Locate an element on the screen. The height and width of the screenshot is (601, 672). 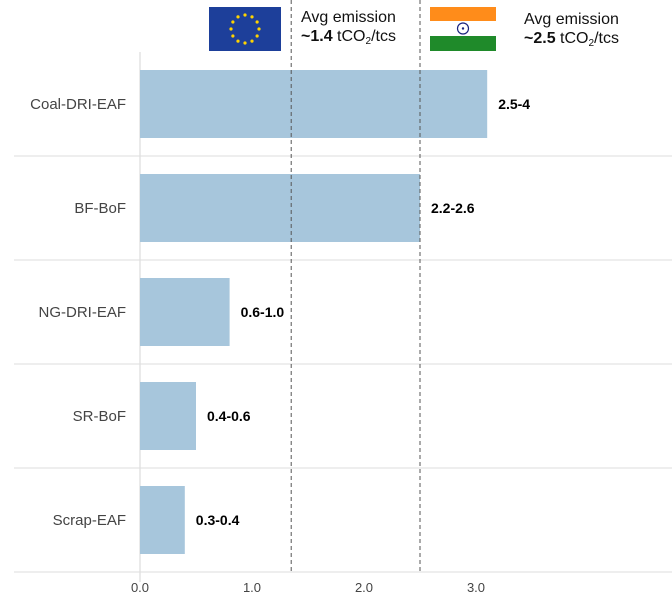
india-avg-value-line: ~2.5 tCO2/tcs is located at coordinates (571, 39).